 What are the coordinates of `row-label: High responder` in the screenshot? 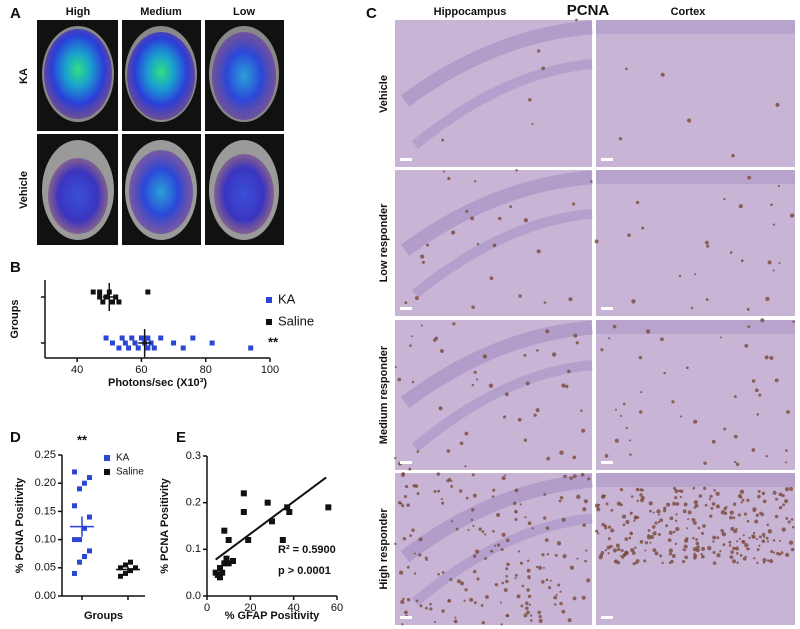 It's located at (384, 549).